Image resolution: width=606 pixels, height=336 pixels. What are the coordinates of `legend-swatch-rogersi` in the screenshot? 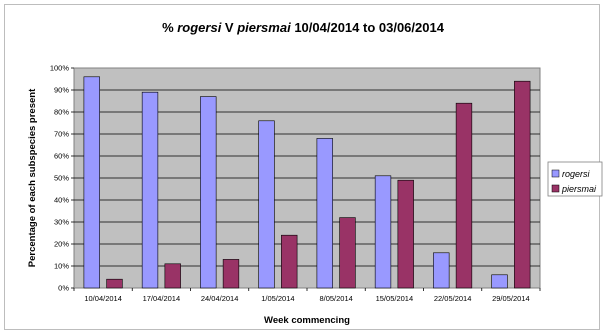 It's located at (555, 173).